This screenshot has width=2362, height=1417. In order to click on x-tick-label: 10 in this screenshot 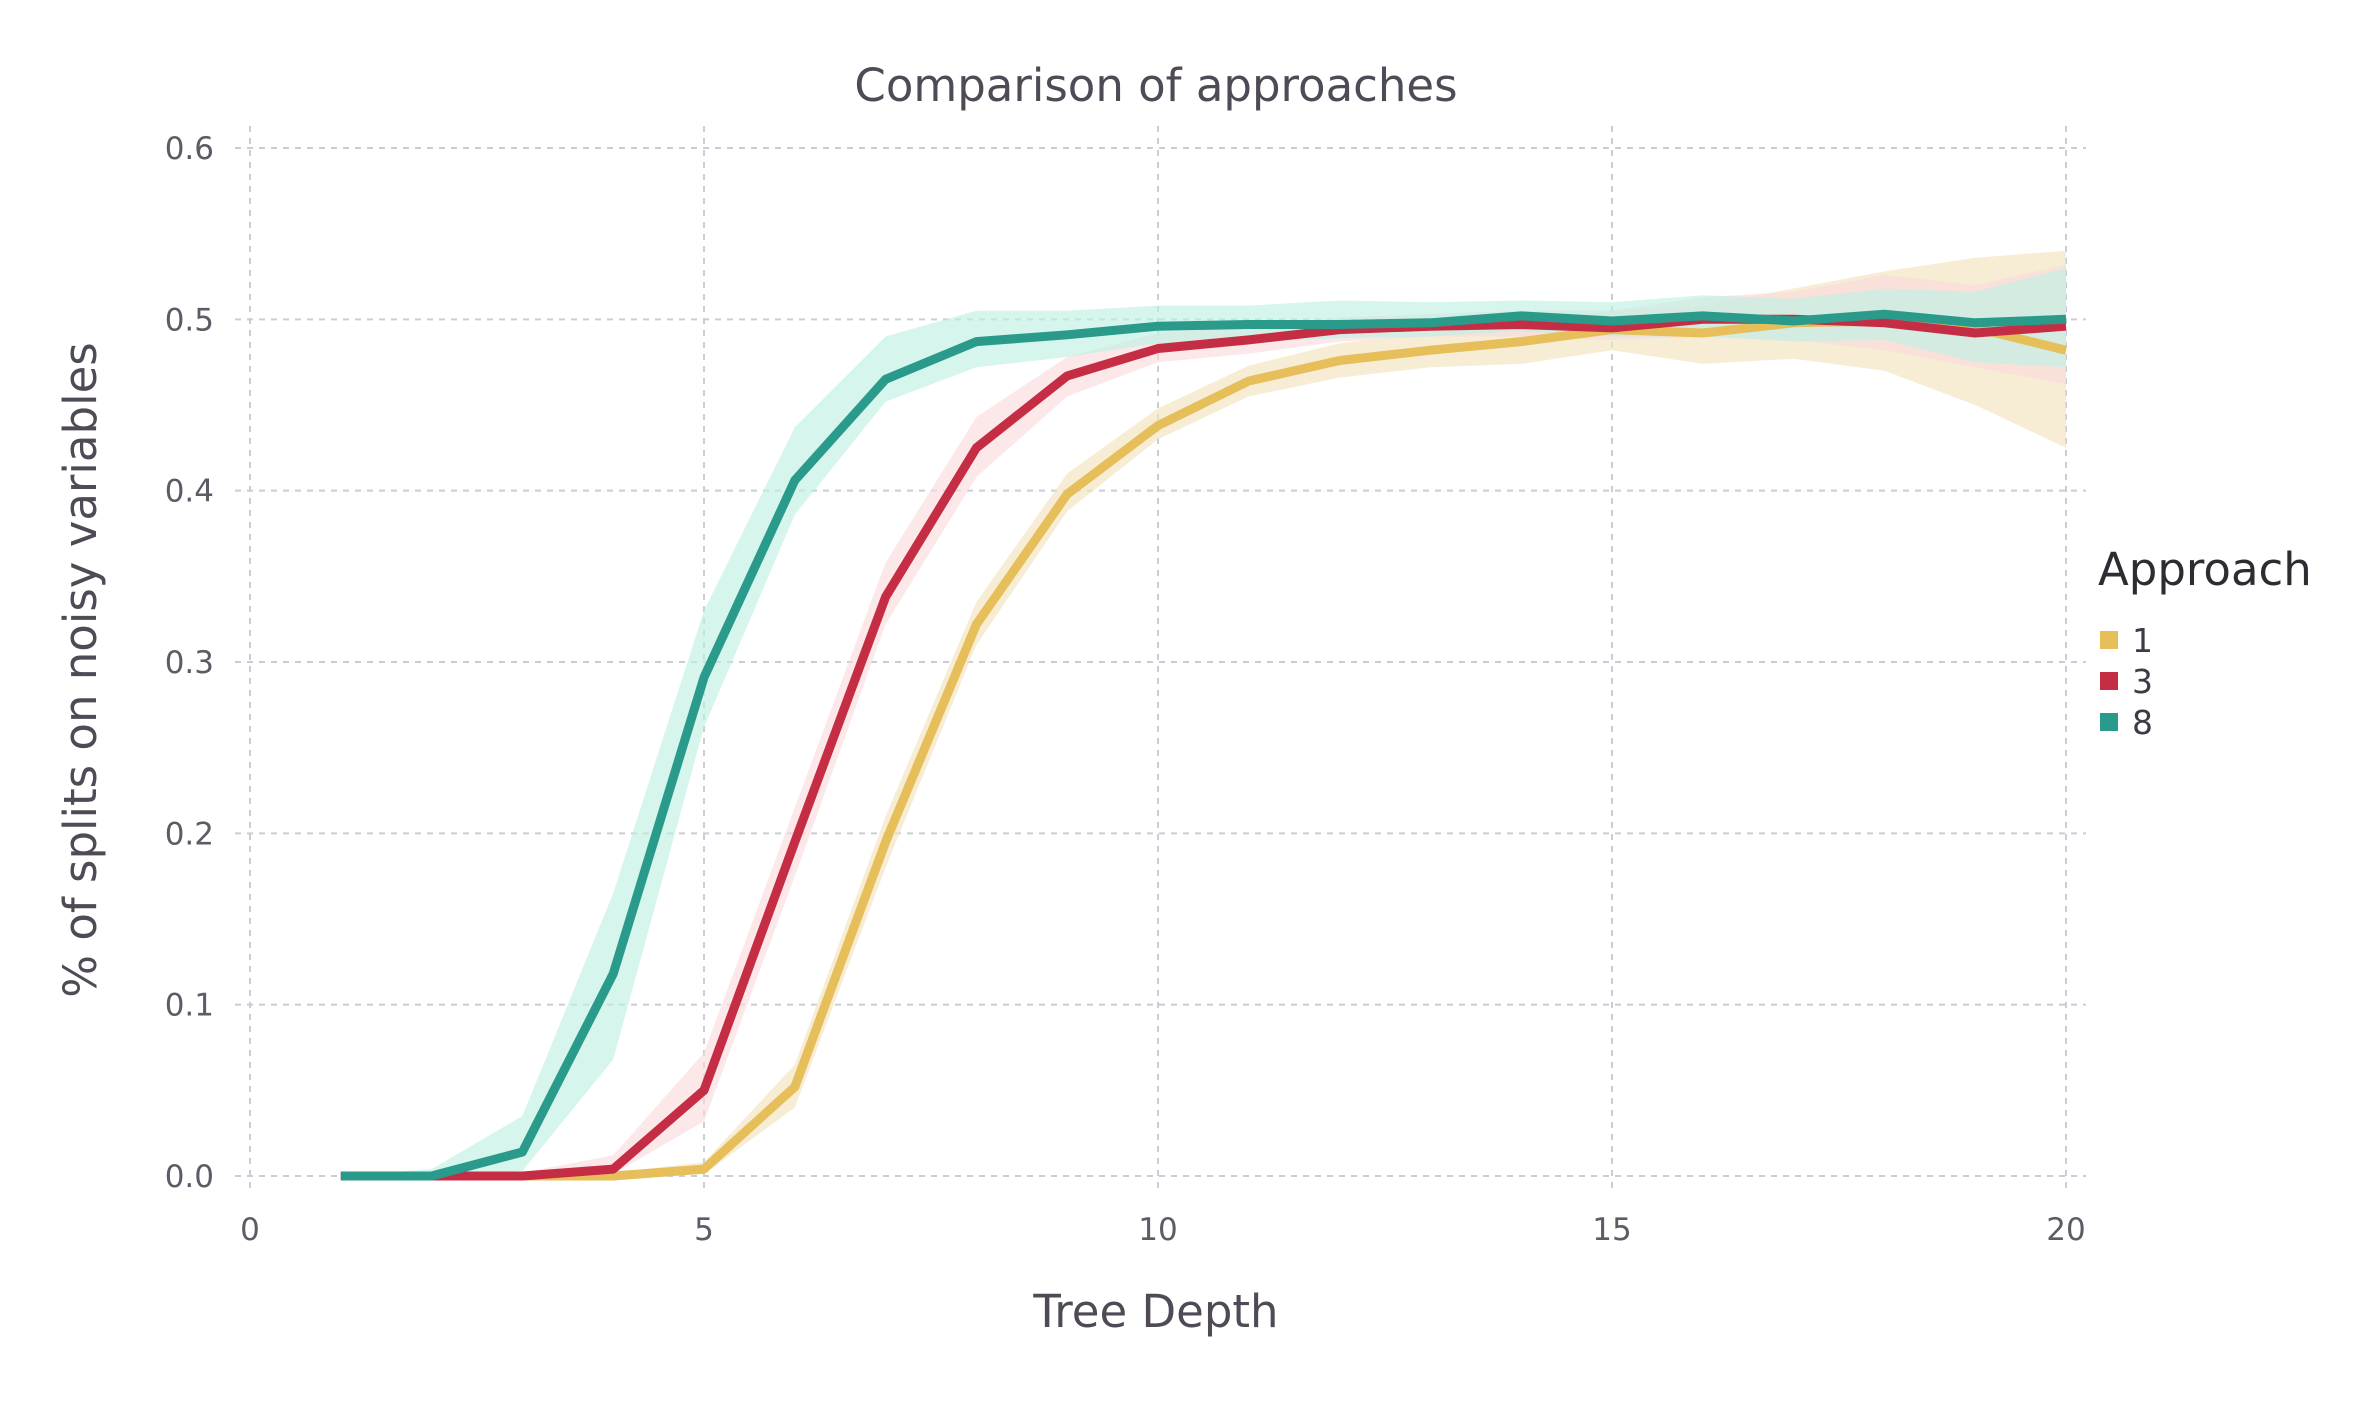, I will do `click(1157, 1230)`.